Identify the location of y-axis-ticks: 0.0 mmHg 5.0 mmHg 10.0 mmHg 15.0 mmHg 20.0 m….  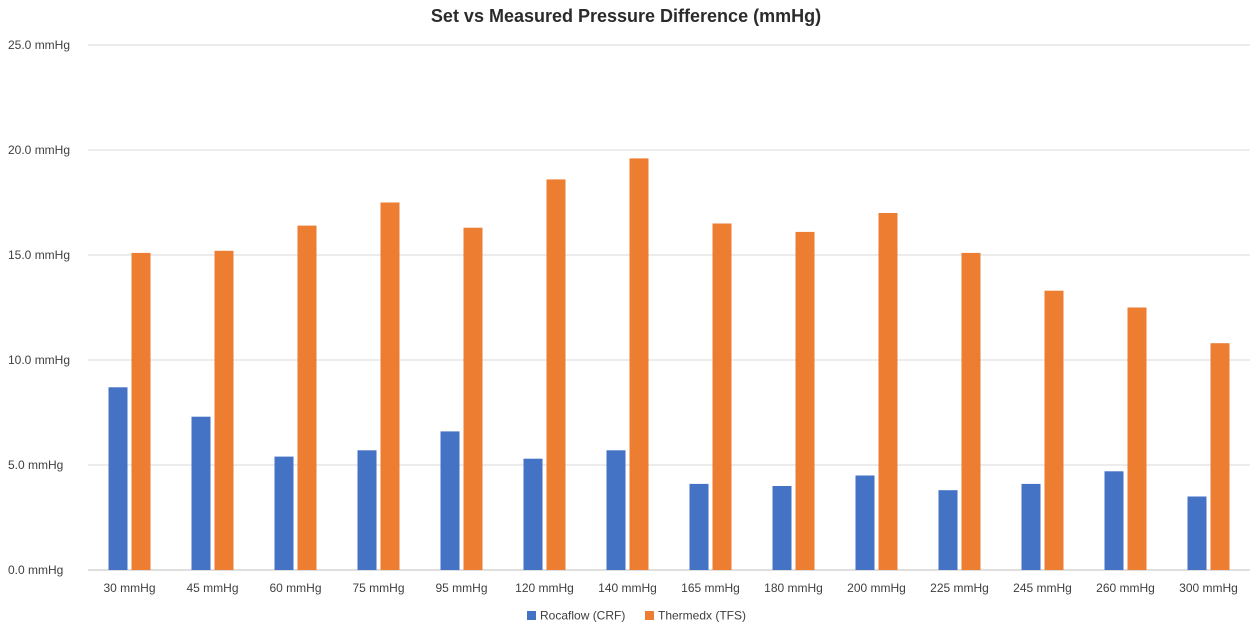
(39, 307).